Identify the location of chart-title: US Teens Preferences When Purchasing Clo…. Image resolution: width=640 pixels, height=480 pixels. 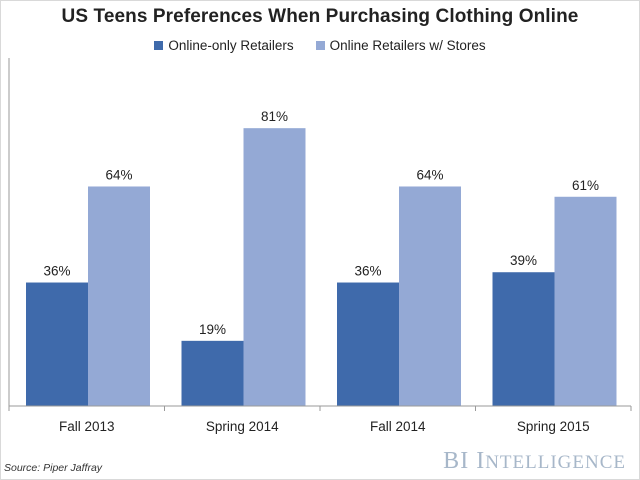
(320, 16).